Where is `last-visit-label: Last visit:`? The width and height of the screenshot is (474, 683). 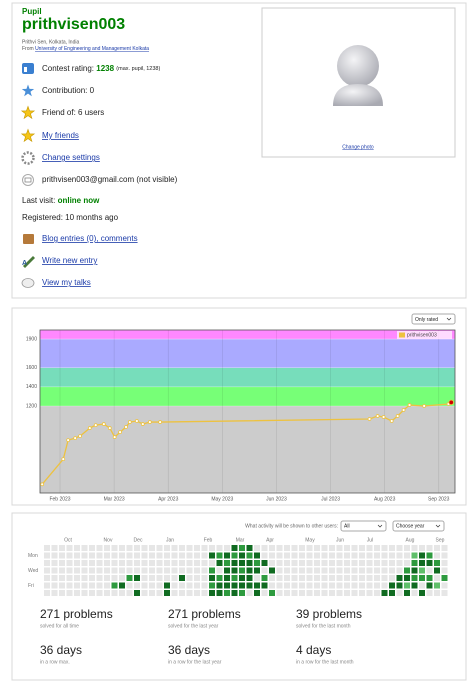 last-visit-label: Last visit: is located at coordinates (38, 200).